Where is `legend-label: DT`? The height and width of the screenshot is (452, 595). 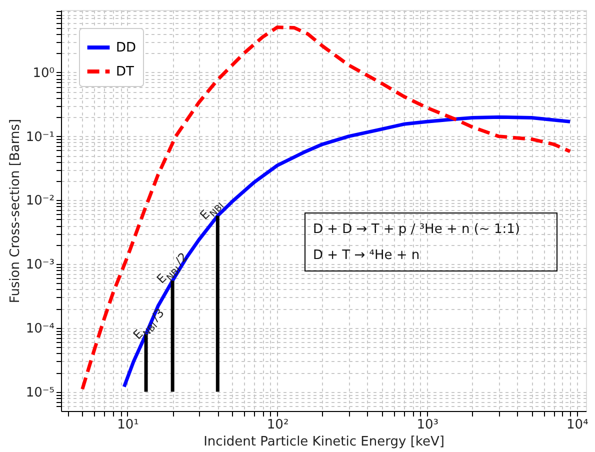 legend-label: DT is located at coordinates (125, 72).